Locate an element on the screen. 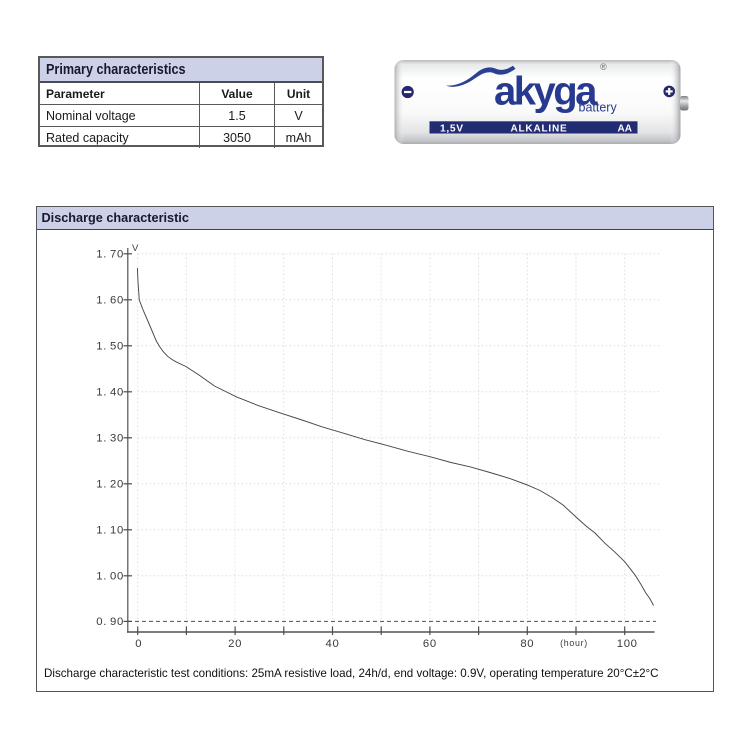 The image size is (744, 744). svg-text: AA is located at coordinates (625, 129).